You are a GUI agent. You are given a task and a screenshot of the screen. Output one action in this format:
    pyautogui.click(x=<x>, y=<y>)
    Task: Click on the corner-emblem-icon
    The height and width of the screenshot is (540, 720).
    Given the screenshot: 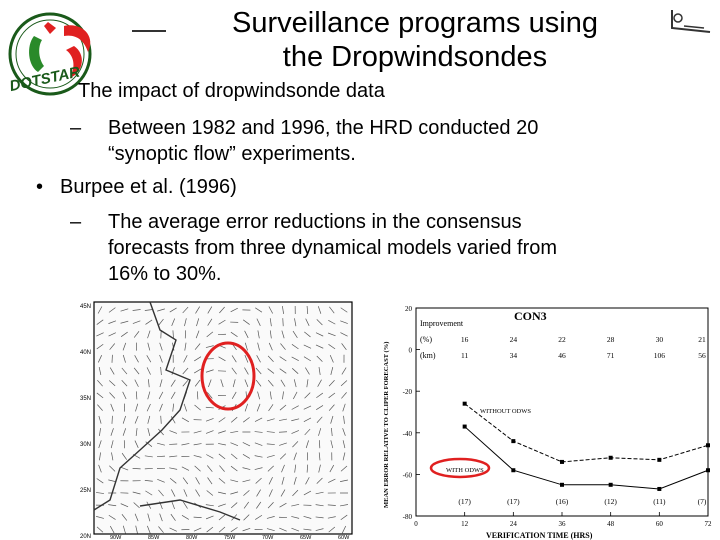 What is the action you would take?
    pyautogui.click(x=691, y=21)
    